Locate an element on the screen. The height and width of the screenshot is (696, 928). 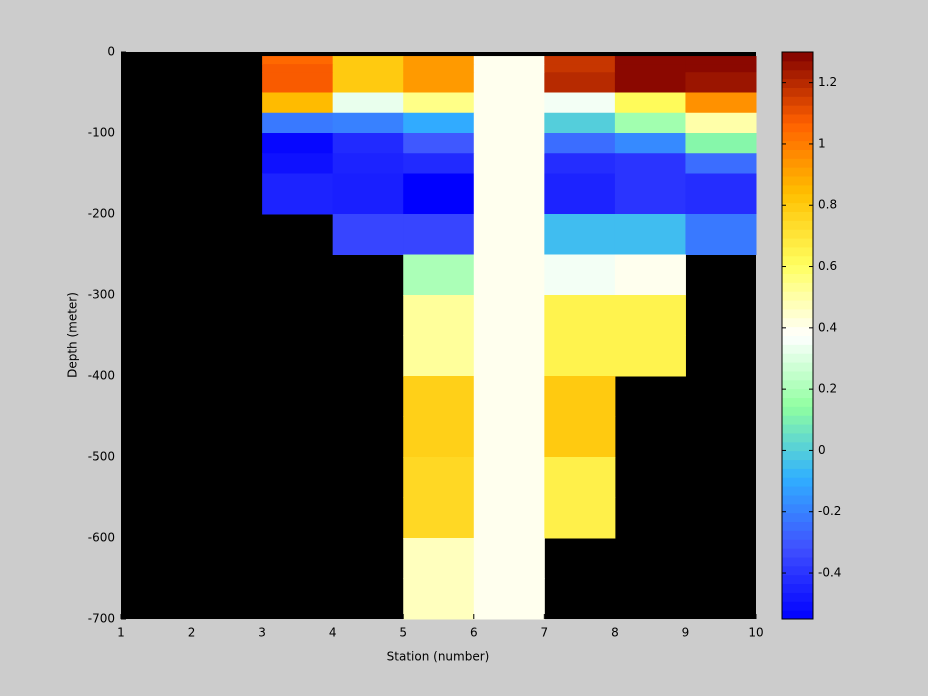
y-tick-label: 0 is located at coordinates (111, 52).